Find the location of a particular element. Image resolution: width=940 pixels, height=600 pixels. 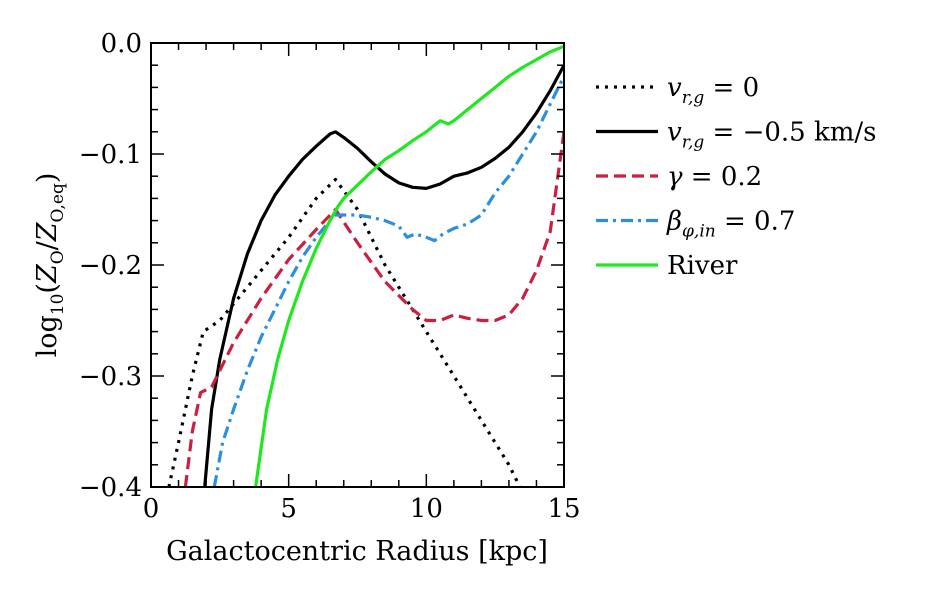

y-axis-title: log10(ZO/ZO,eq) is located at coordinates (50, 265).